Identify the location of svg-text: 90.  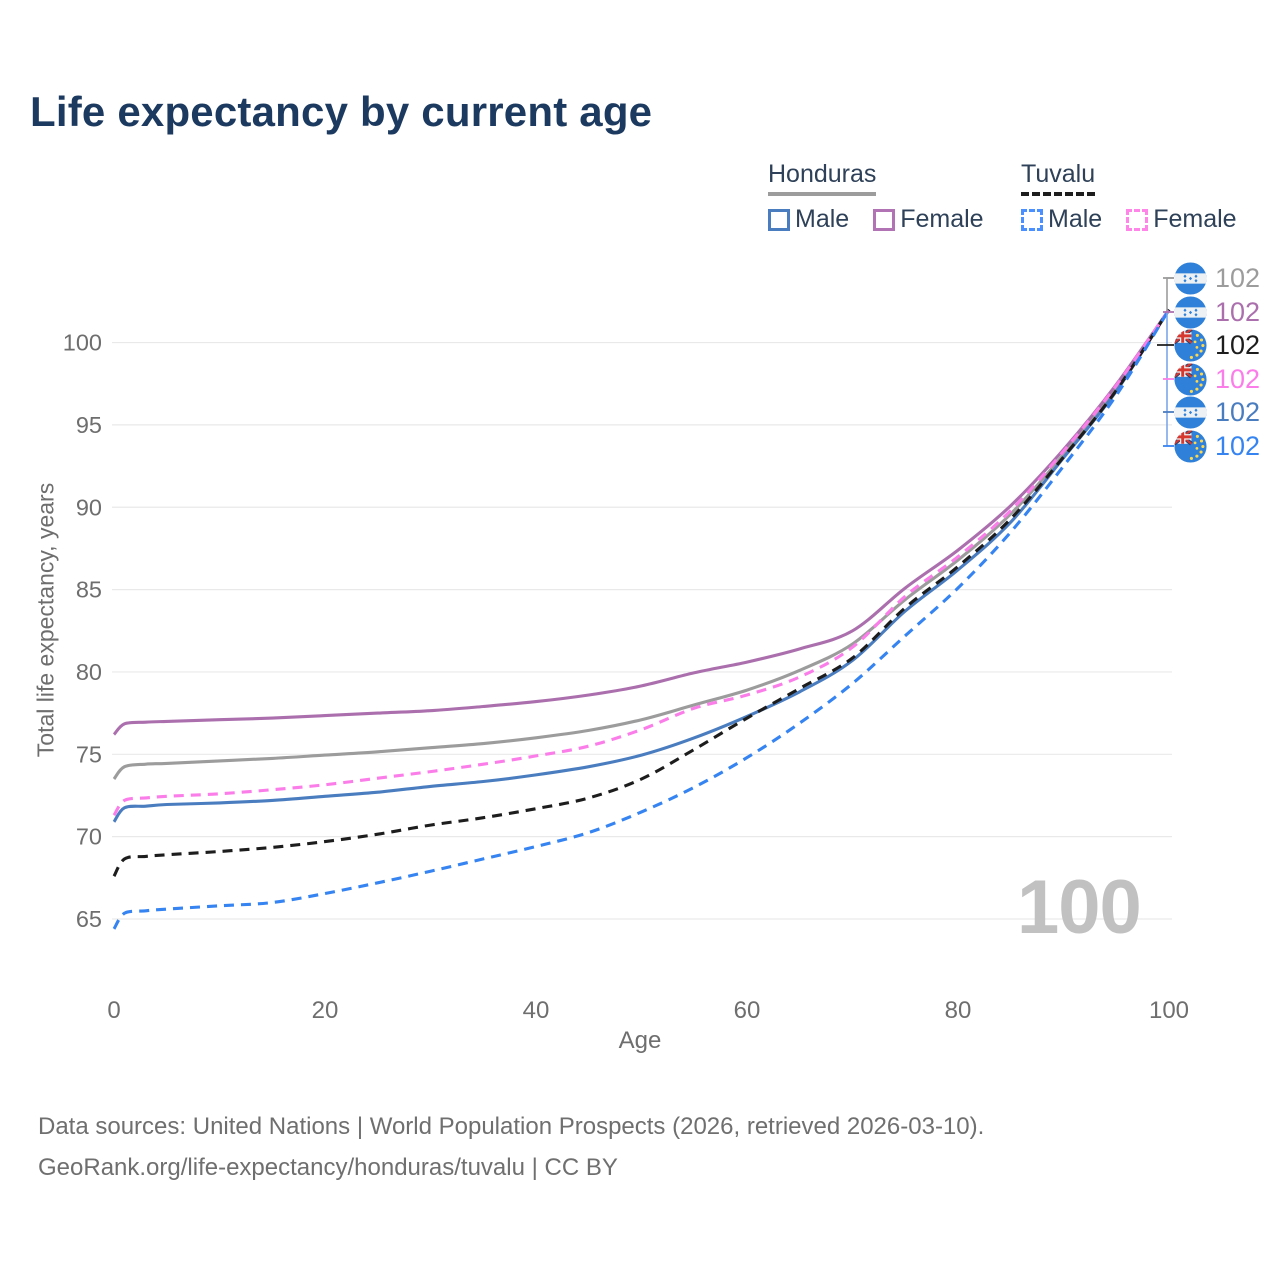
(89, 507).